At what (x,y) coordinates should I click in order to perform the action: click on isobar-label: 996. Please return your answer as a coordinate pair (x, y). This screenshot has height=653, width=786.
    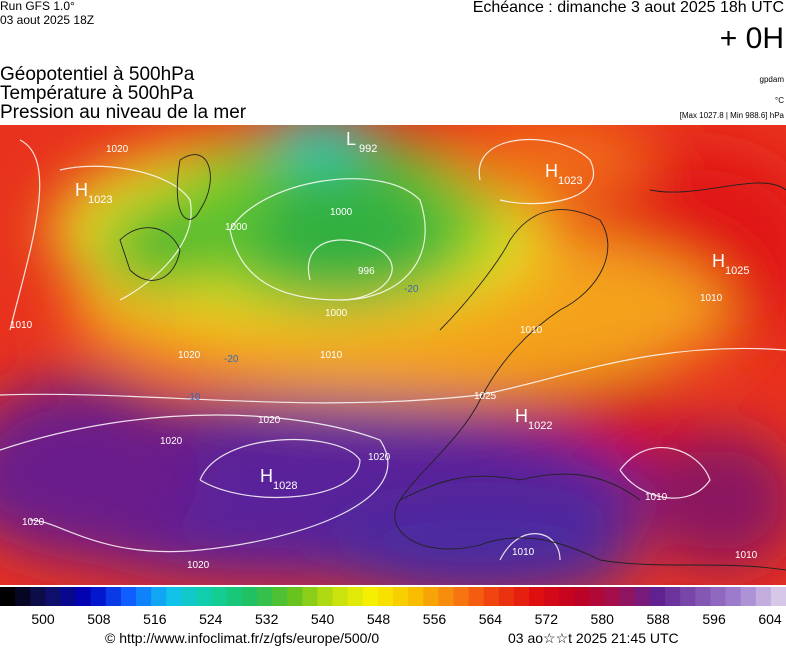
    Looking at the image, I should click on (366, 271).